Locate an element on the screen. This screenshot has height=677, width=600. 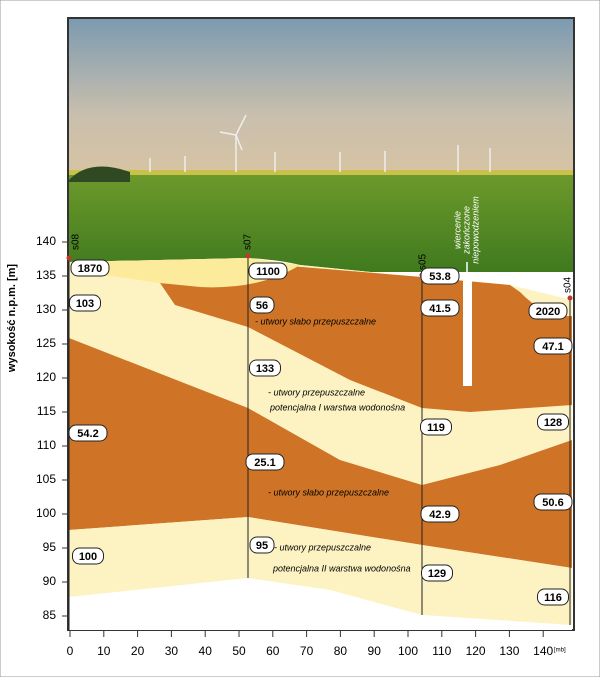
x-tick-label: 110 is located at coordinates (441, 651).